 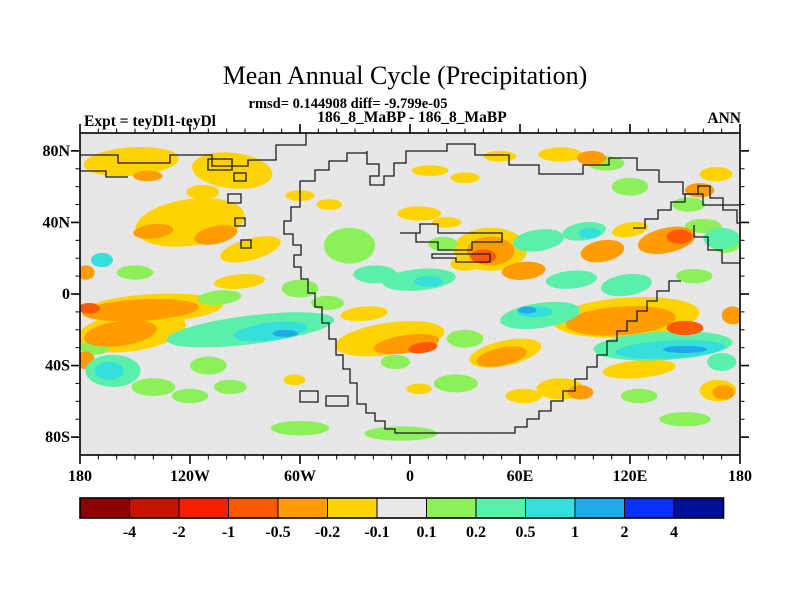 What do you see at coordinates (228, 532) in the screenshot?
I see `colorbar-label: -1` at bounding box center [228, 532].